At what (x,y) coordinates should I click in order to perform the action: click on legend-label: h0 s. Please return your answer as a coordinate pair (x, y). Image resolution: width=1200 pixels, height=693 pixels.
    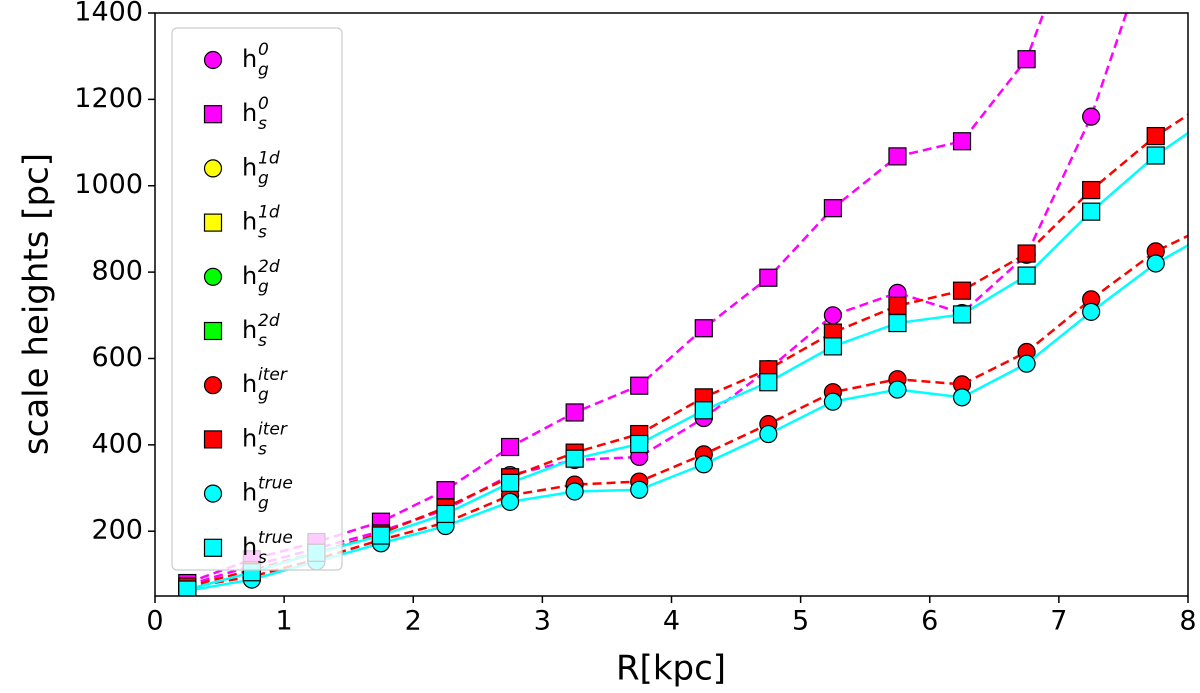
    Looking at the image, I should click on (255, 114).